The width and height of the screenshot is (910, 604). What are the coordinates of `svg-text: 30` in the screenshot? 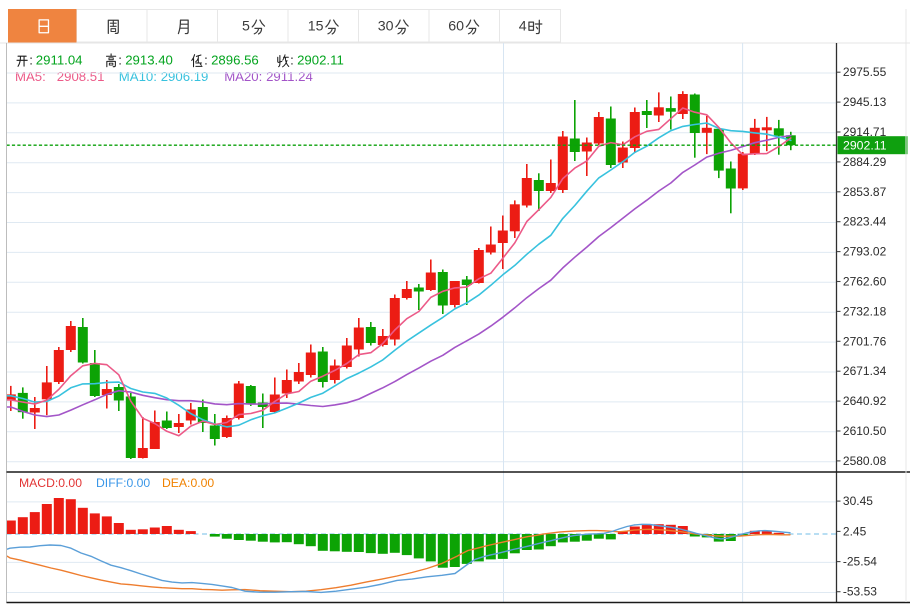 It's located at (386, 27).